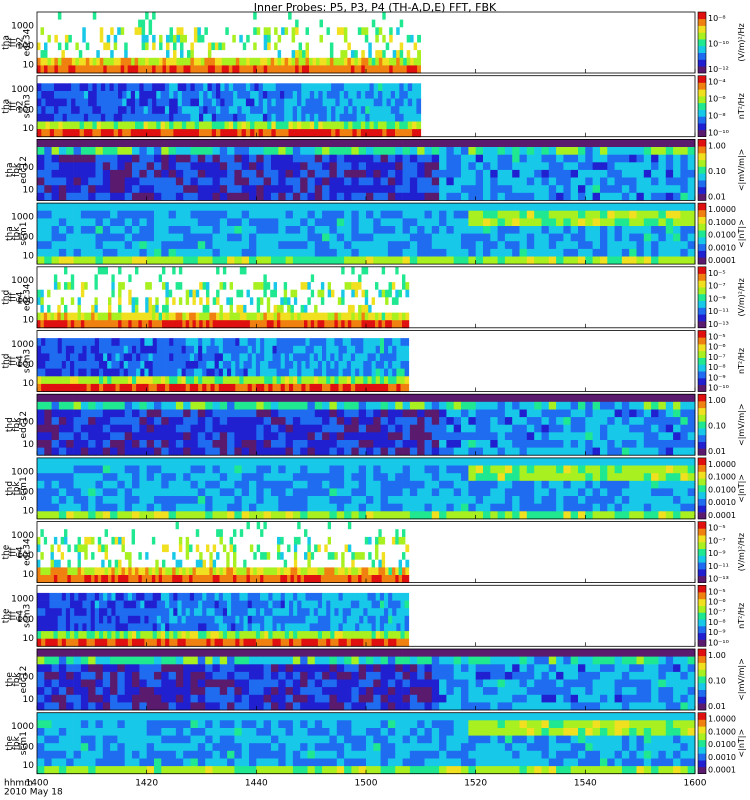 The image size is (750, 800). What do you see at coordinates (702, 261) in the screenshot?
I see `colorbar-swatch` at bounding box center [702, 261].